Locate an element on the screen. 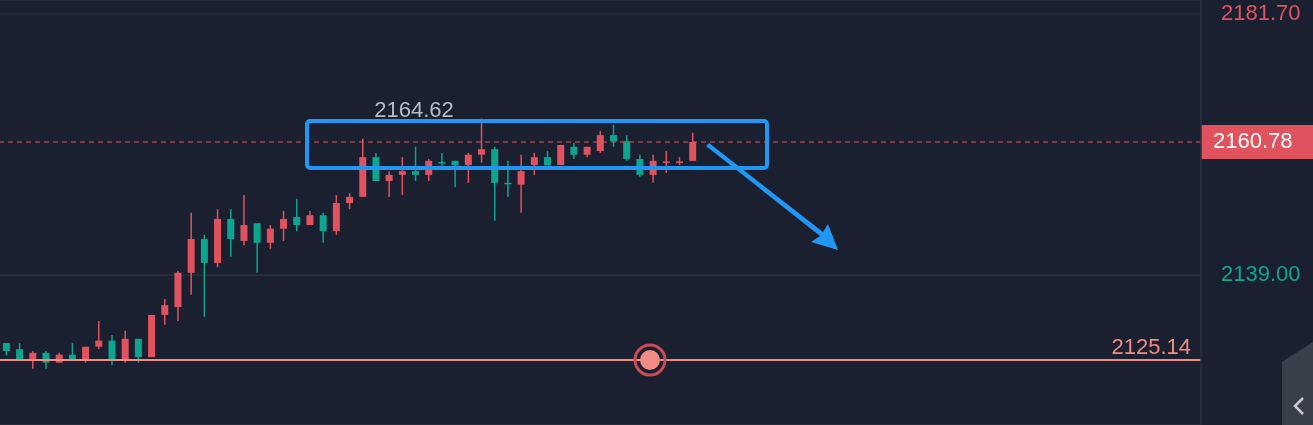 The image size is (1313, 425). ref-line-label: 2125.14 is located at coordinates (1151, 346).